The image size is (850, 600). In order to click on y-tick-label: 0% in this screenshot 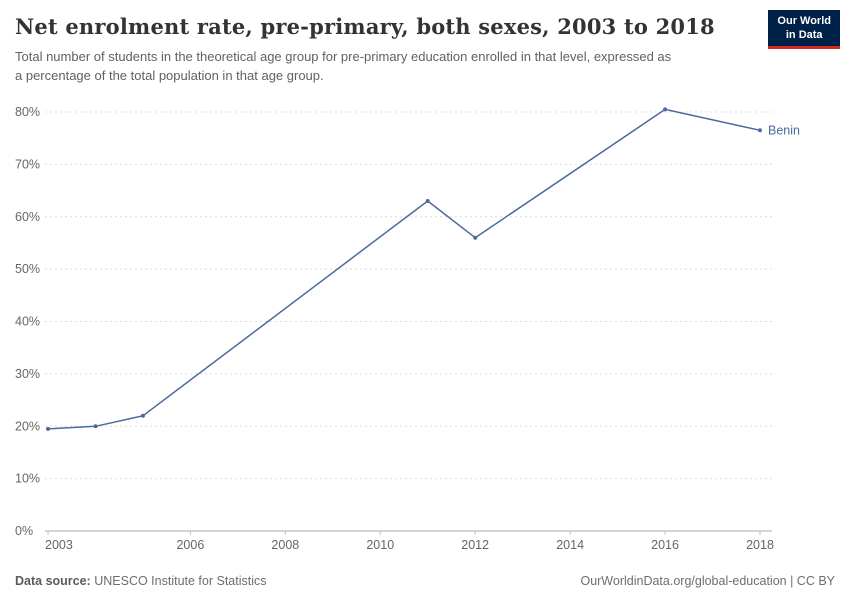, I will do `click(24, 531)`.